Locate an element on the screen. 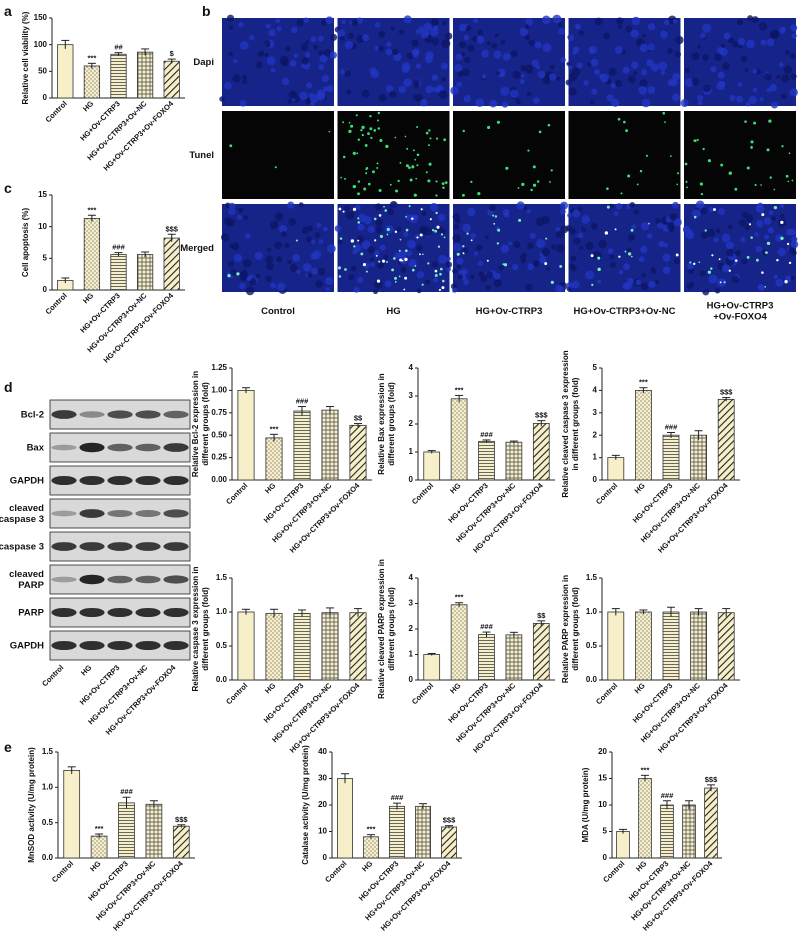 The height and width of the screenshot is (947, 800). panel-label: b is located at coordinates (206, 11).